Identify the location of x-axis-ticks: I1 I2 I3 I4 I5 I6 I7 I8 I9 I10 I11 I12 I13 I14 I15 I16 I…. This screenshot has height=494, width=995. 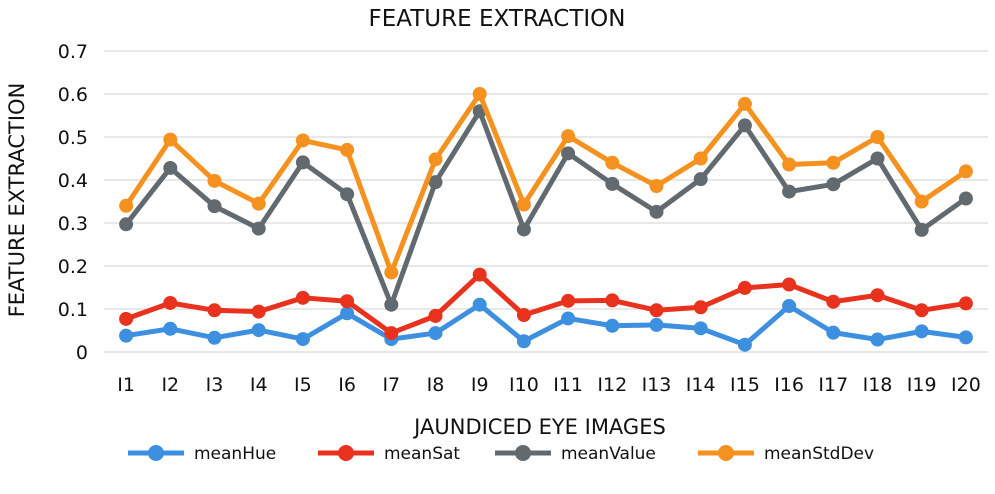
(549, 385).